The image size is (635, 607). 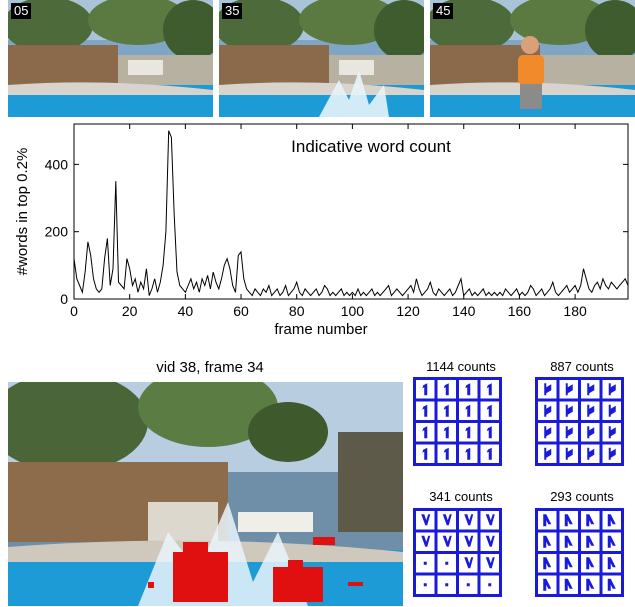 What do you see at coordinates (241, 311) in the screenshot?
I see `x-tick-label: 60` at bounding box center [241, 311].